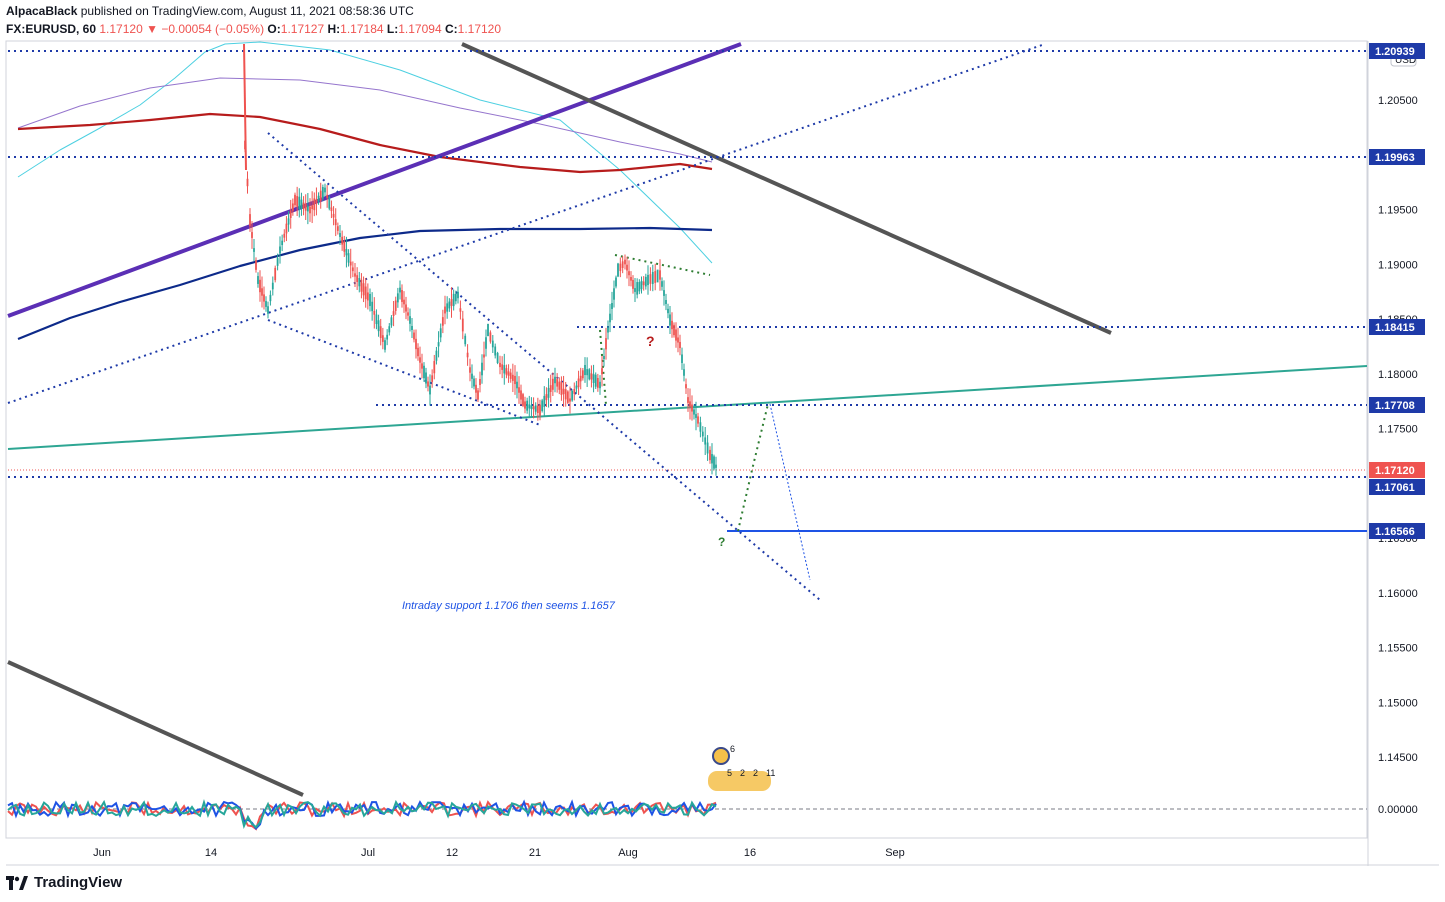 This screenshot has width=1445, height=902. Describe the element at coordinates (121, 29) in the screenshot. I see `last-price: 1.17120` at that location.